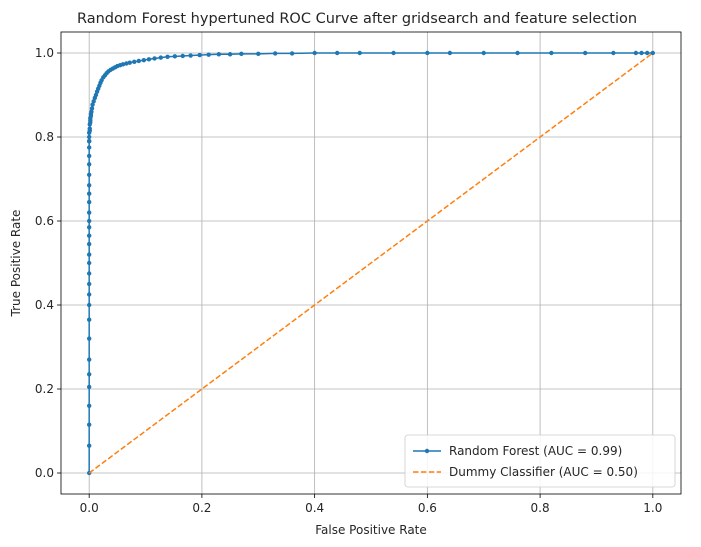  I want to click on y-tick-label: 0.2, so click(44, 389).